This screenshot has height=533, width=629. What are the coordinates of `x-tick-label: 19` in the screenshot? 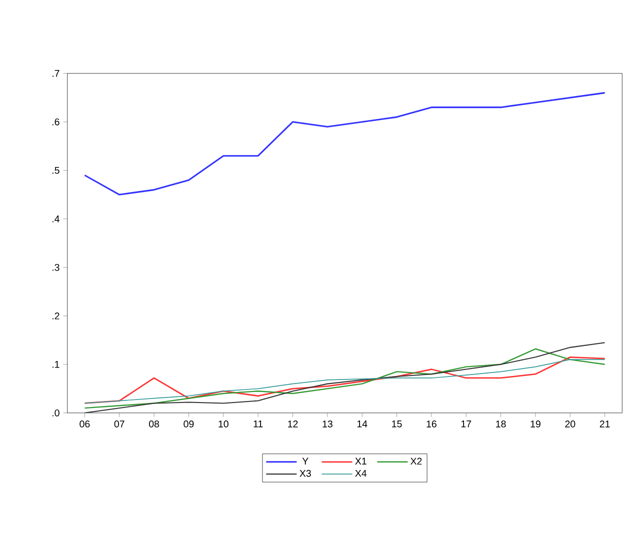 It's located at (535, 424).